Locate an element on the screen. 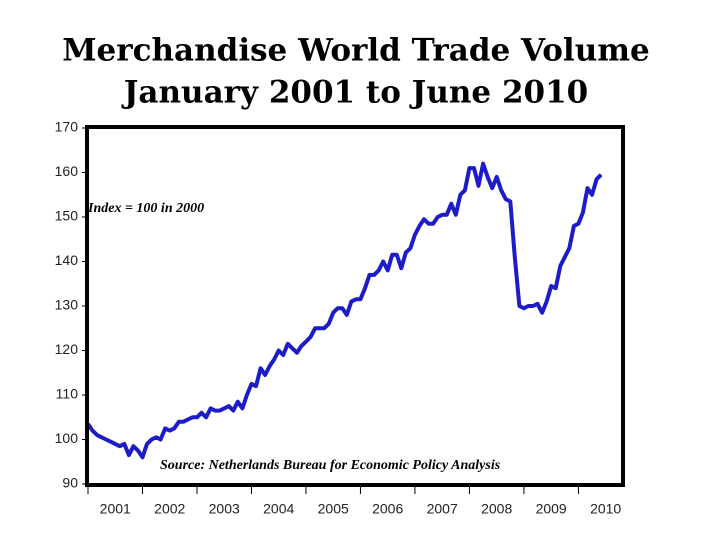 The height and width of the screenshot is (550, 712). chart-title: January 2001 to June 2010 is located at coordinates (354, 93).